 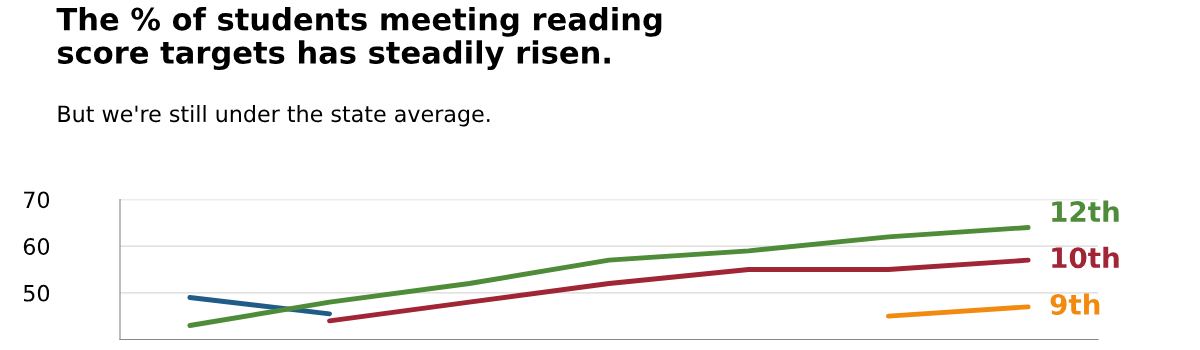 What do you see at coordinates (1085, 257) in the screenshot?
I see `series-label: 10th` at bounding box center [1085, 257].